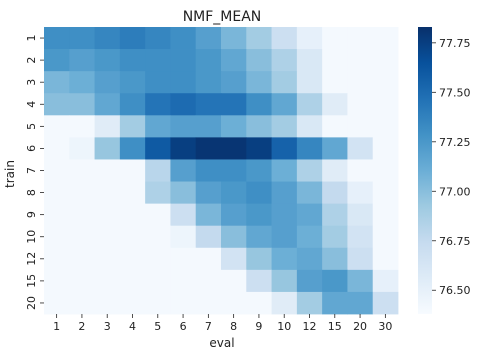 Image resolution: width=480 pixels, height=351 pixels. I want to click on y-tick-label: 9, so click(31, 214).